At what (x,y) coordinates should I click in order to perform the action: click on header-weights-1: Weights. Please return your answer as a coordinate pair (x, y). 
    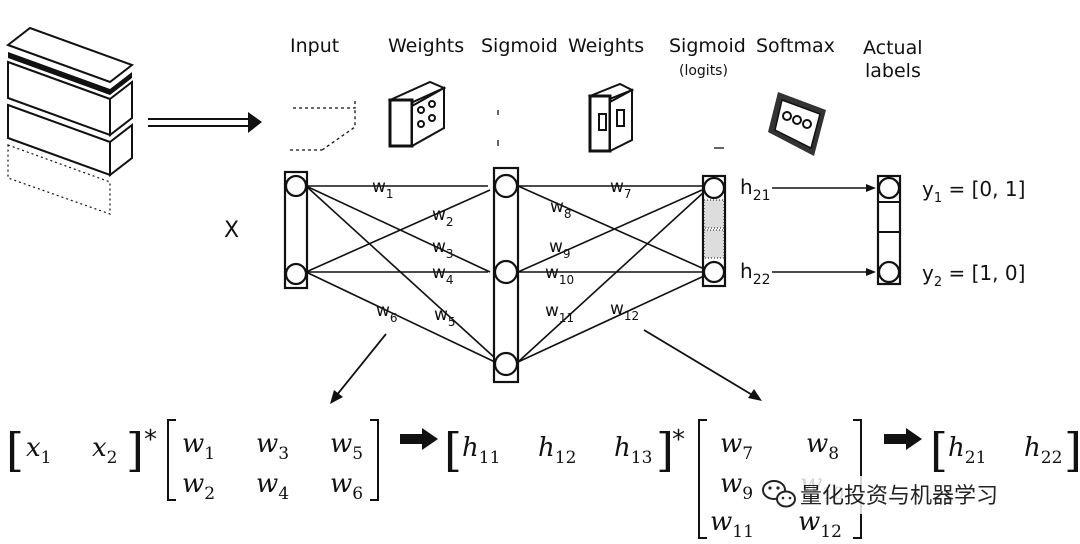
    Looking at the image, I should click on (426, 46).